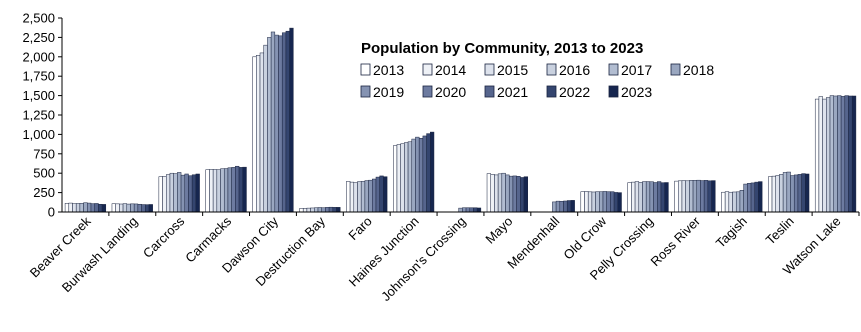  I want to click on legend-item: 2015, so click(506, 70).